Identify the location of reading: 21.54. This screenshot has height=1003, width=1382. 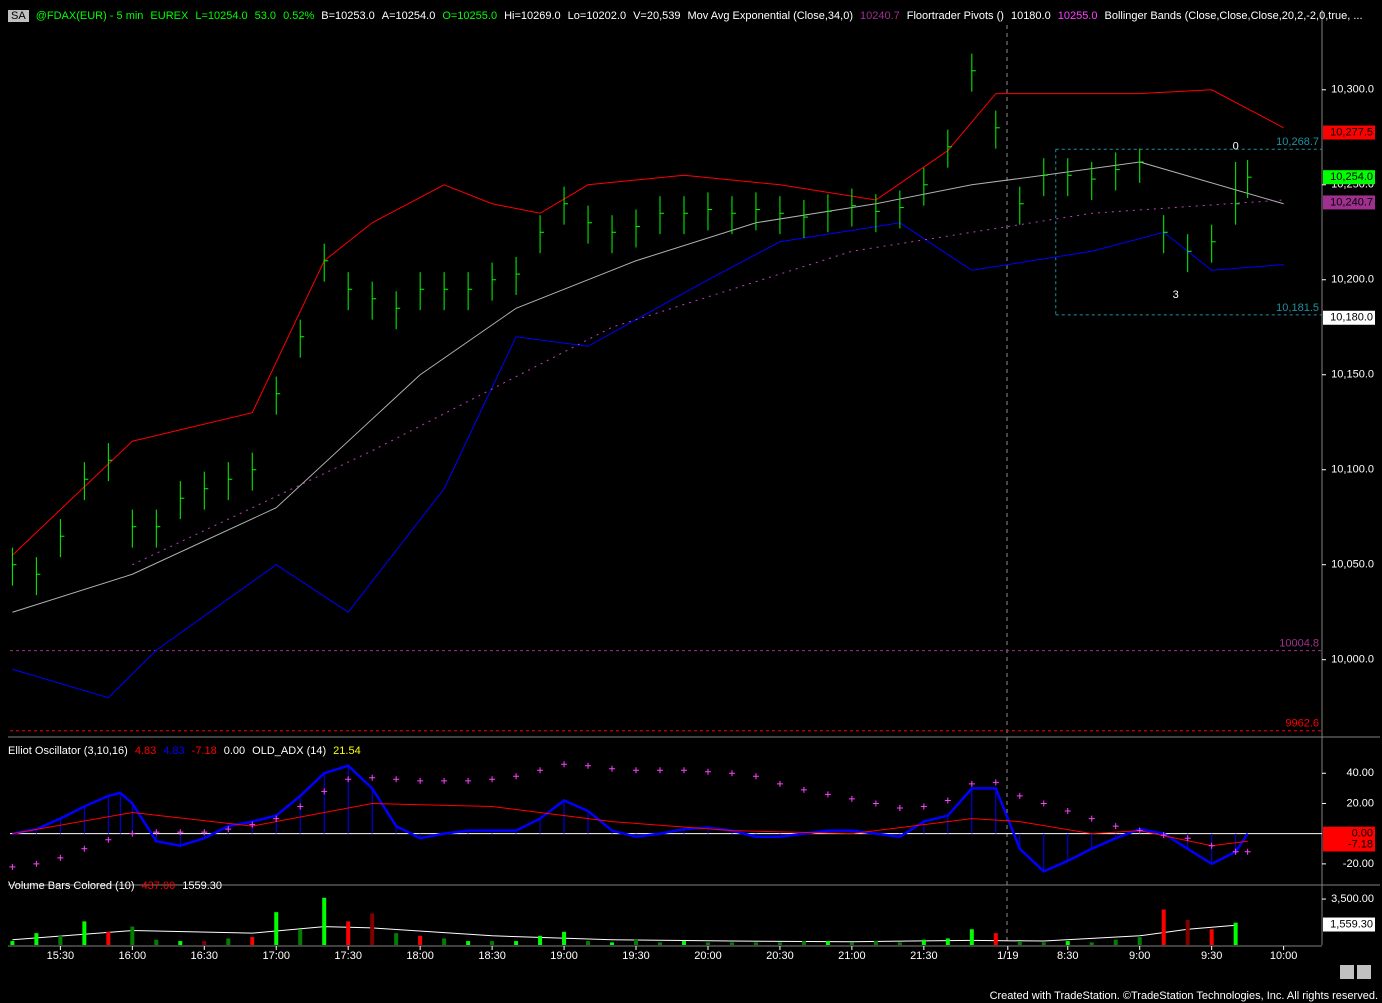
(347, 751).